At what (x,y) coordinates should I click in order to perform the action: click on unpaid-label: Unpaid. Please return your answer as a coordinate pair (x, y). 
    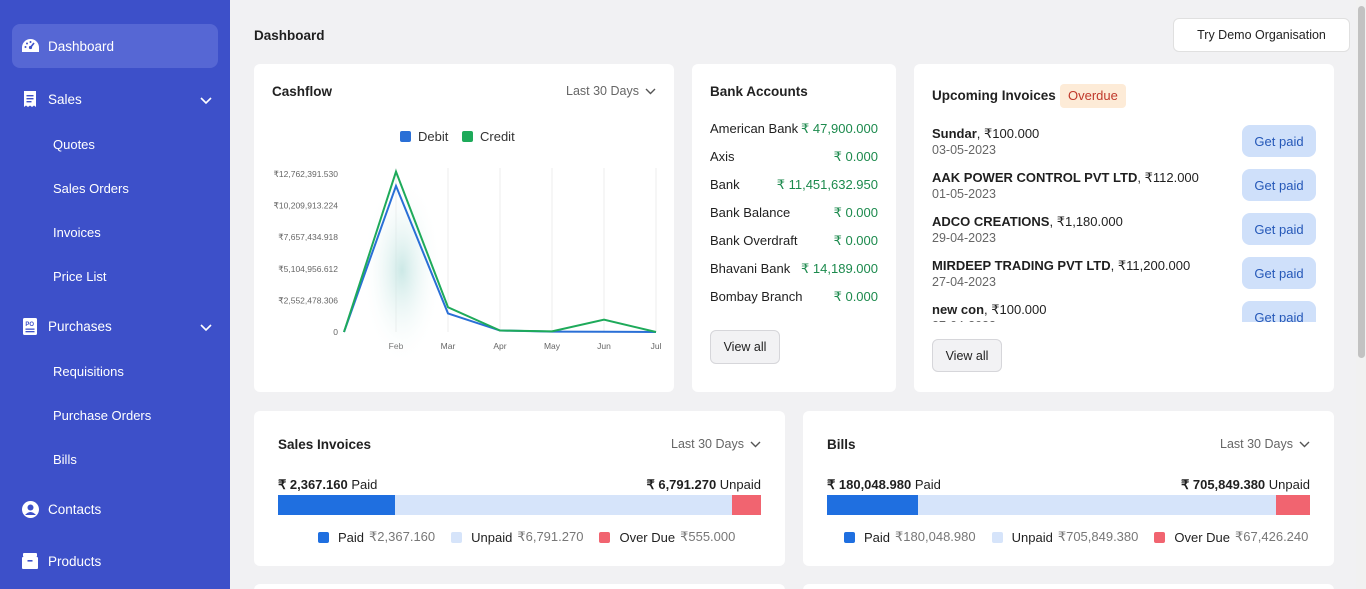
    Looking at the image, I should click on (740, 484).